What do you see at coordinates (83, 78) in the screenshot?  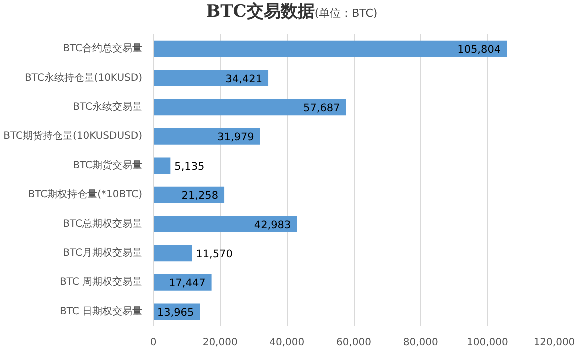 I see `y-tick-label: BTC永续持仓量(10KUSD)` at bounding box center [83, 78].